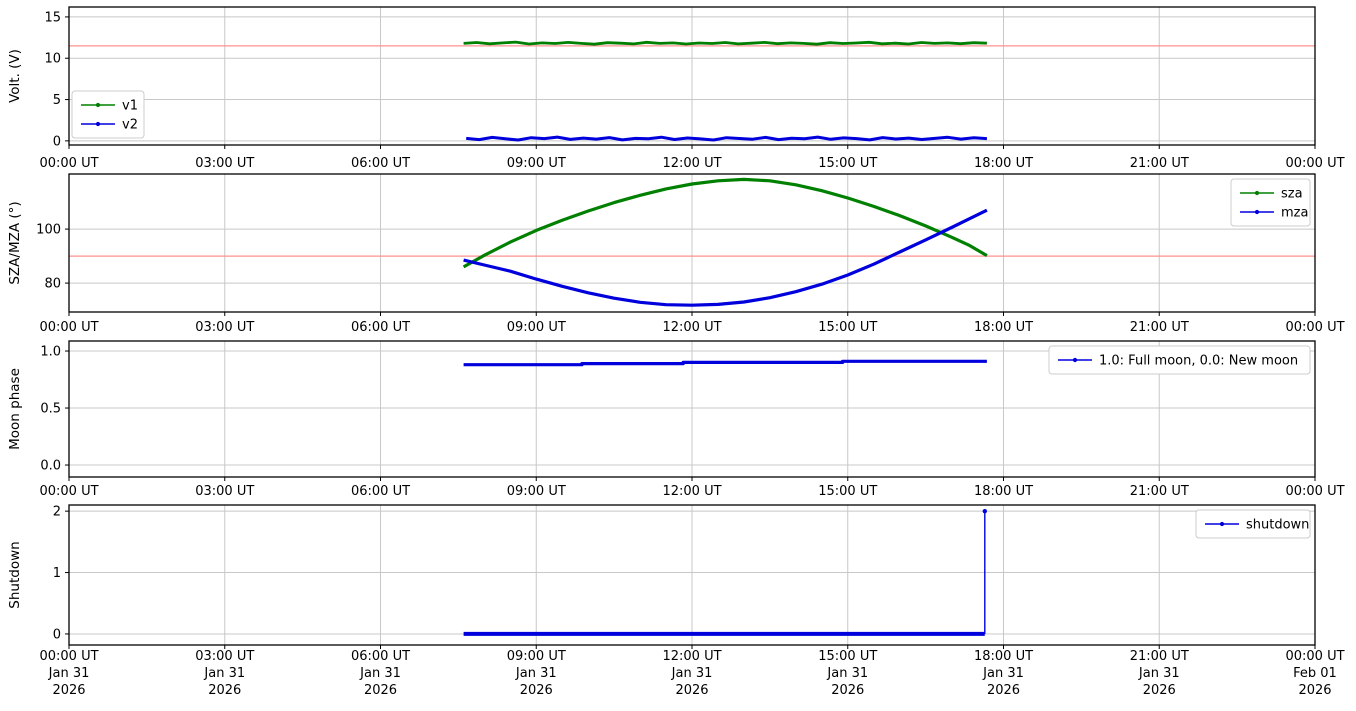  I want to click on series-sza-line, so click(725, 223).